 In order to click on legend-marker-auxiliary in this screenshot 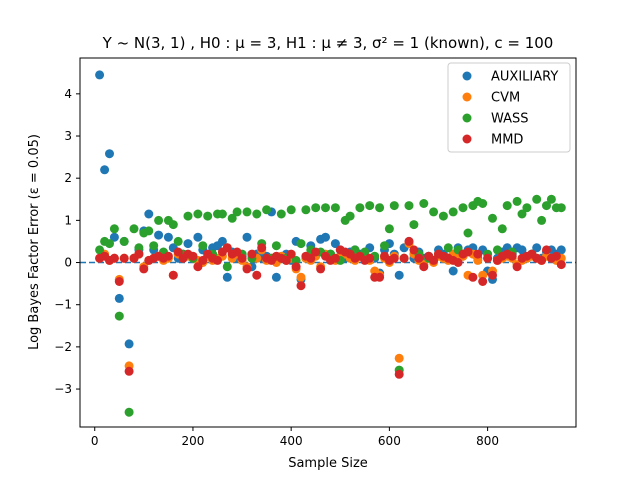, I will do `click(467, 76)`.